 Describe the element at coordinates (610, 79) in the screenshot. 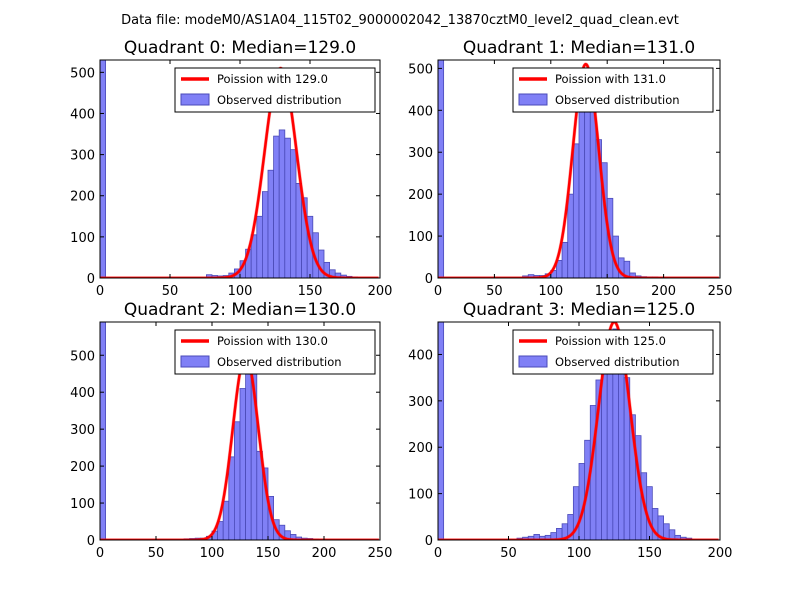

I see `legend-label-fit: Poission with 131.0` at that location.